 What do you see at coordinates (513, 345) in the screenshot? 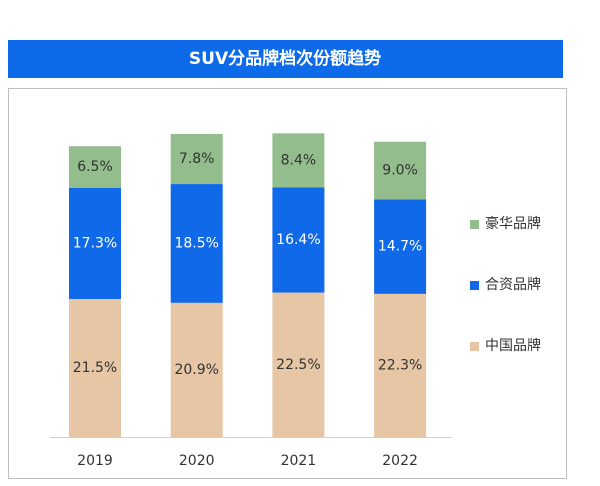
I see `legend-label: 中国品牌` at bounding box center [513, 345].